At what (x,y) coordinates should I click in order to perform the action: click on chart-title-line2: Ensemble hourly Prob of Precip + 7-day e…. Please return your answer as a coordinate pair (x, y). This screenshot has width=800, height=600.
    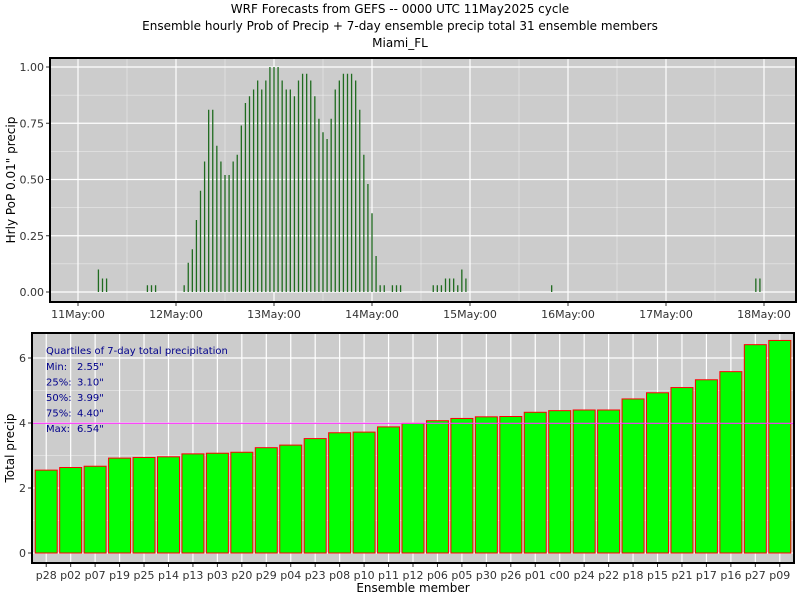
    Looking at the image, I should click on (400, 26).